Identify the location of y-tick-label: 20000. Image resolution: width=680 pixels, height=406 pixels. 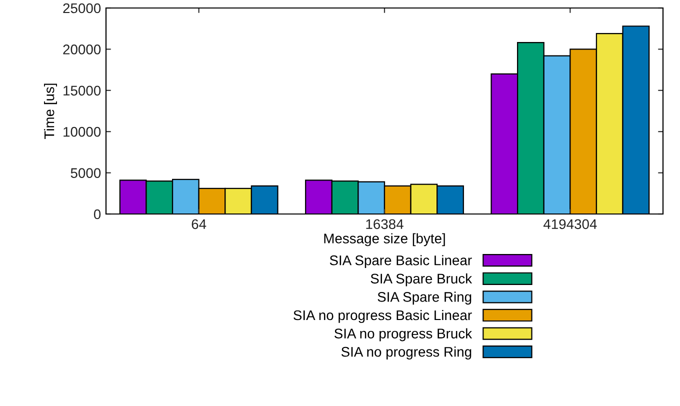
(82, 49).